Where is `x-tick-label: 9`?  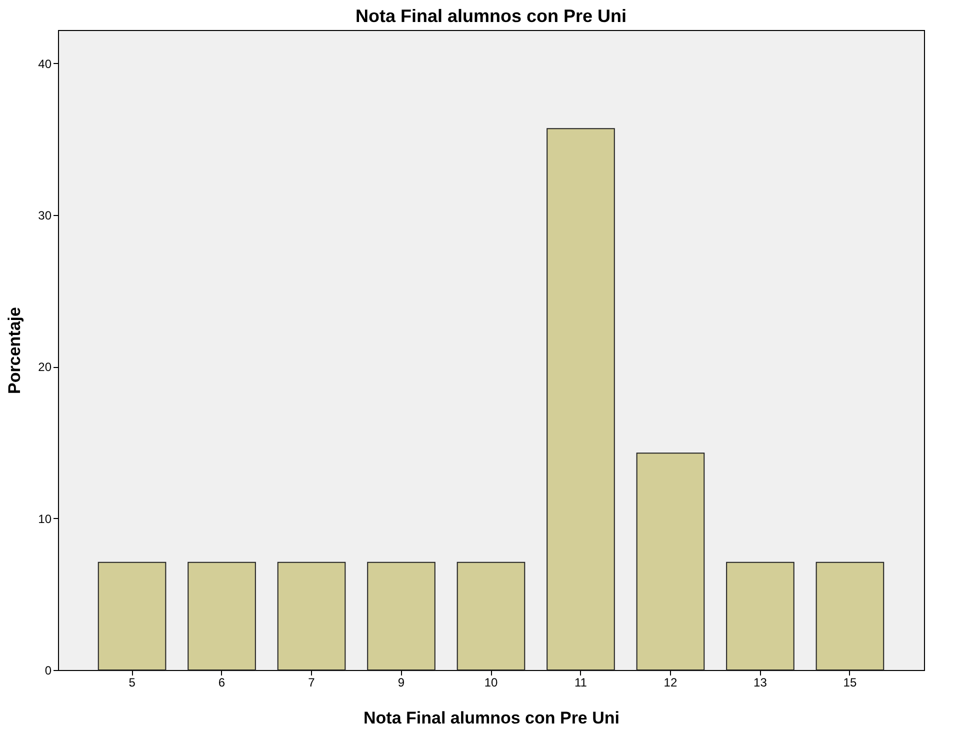 x-tick-label: 9 is located at coordinates (401, 683).